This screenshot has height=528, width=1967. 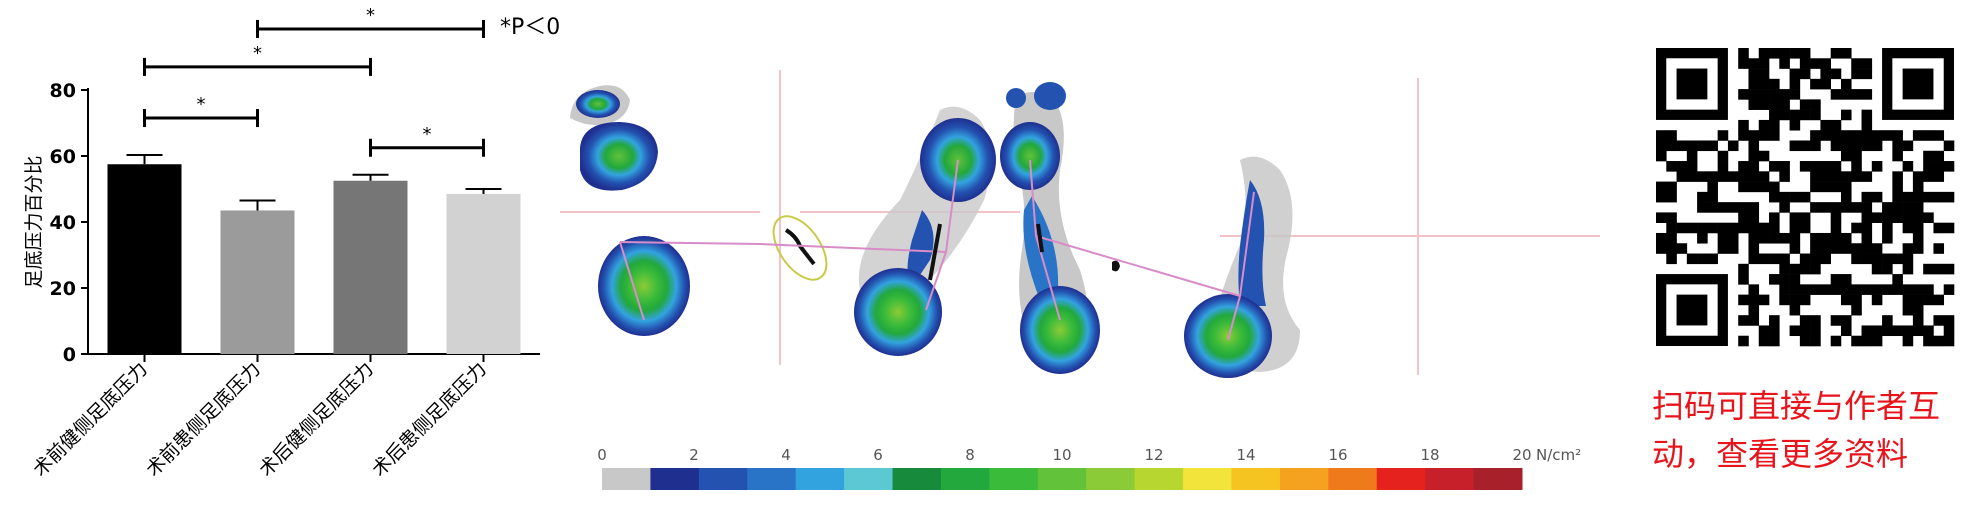 I want to click on promo-line-2: 动，查看更多资料, so click(x=1780, y=454).